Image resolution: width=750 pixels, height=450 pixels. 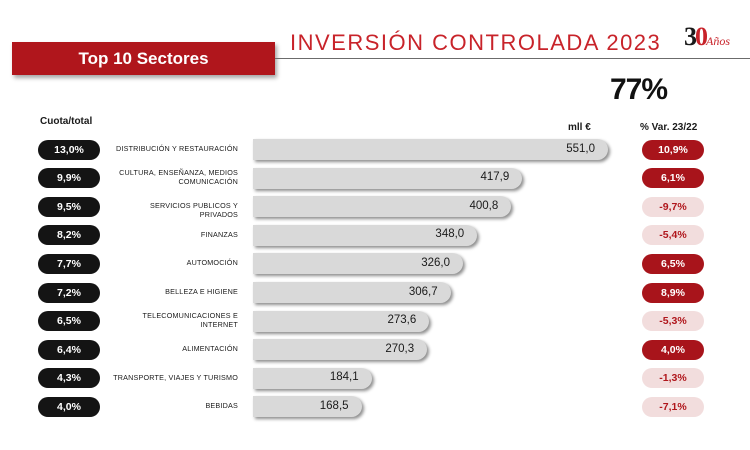 I want to click on share-pill: 7,2%, so click(x=69, y=292).